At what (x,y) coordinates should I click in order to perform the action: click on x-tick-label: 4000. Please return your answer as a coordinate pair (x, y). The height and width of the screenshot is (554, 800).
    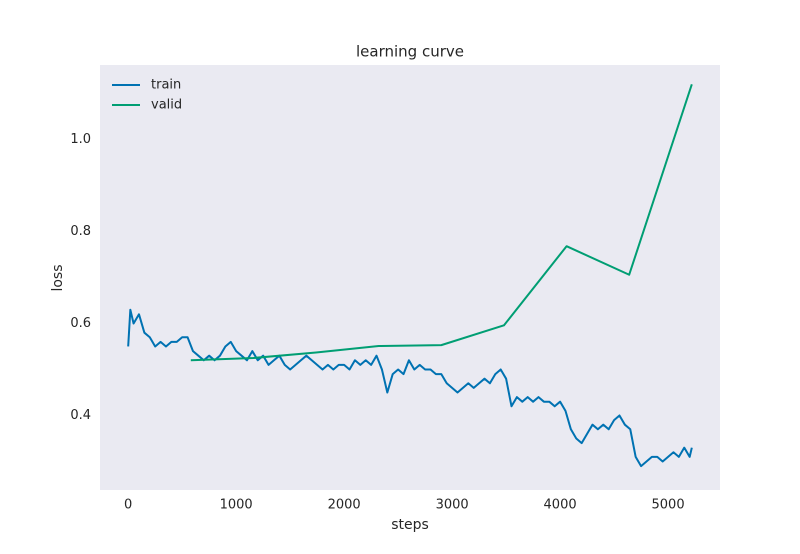
    Looking at the image, I should click on (560, 505).